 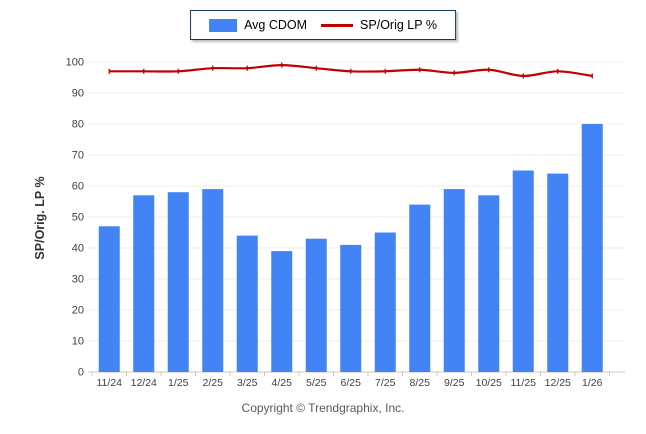 I want to click on x-tick-label: 12/24, so click(x=144, y=383).